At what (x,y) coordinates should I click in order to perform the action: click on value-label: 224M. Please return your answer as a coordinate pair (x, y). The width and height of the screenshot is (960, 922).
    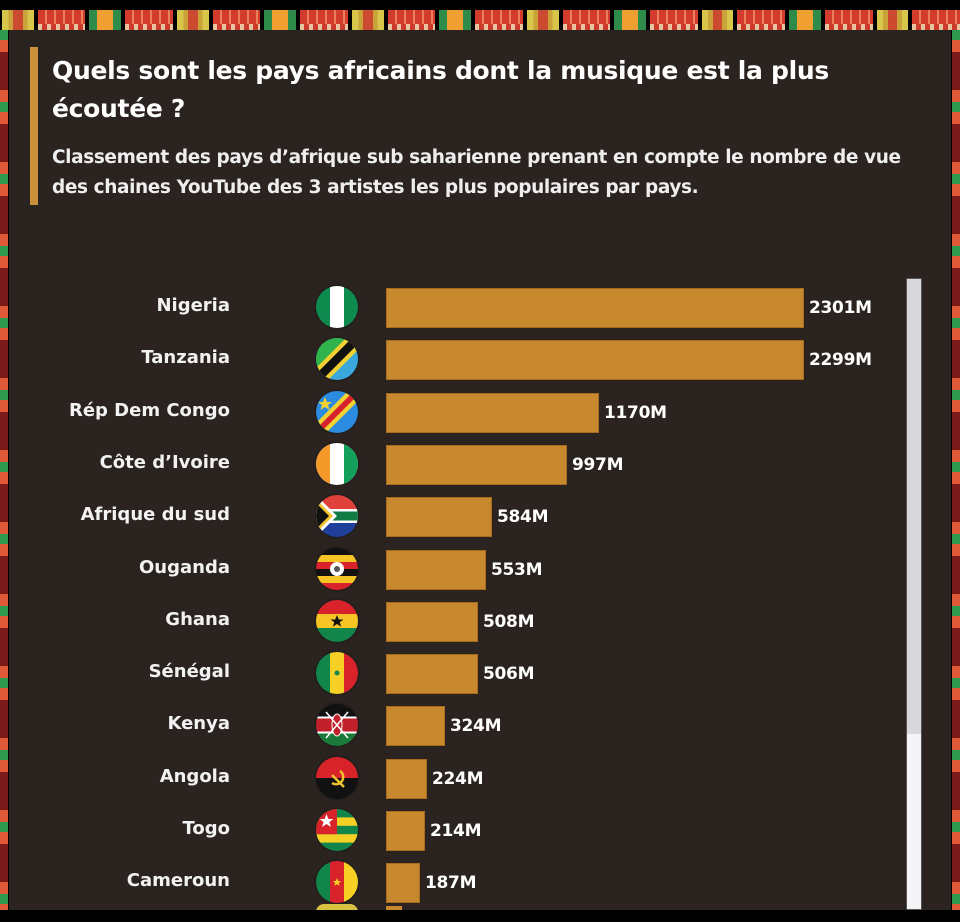
    Looking at the image, I should click on (458, 778).